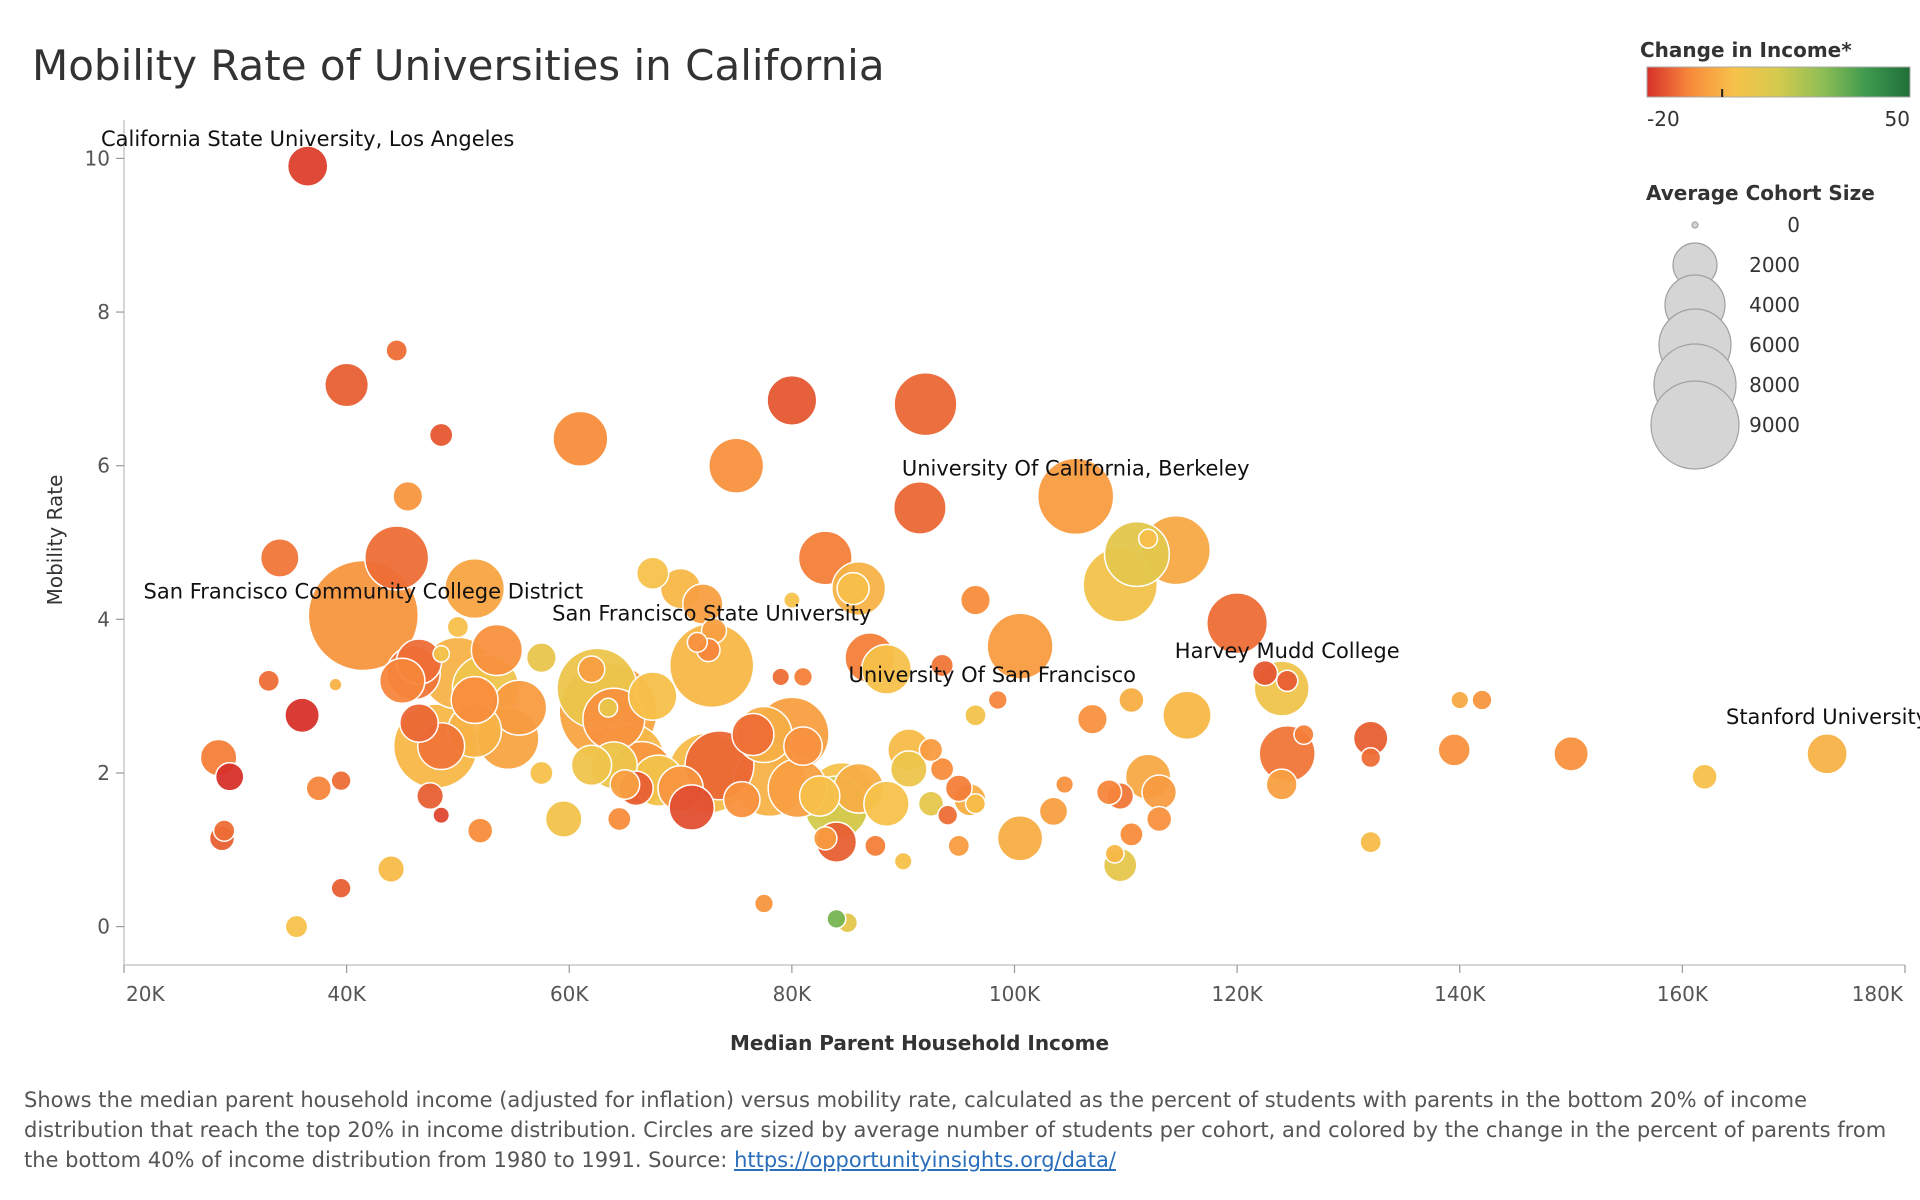 This screenshot has height=1200, width=1920. I want to click on x-tick-label: 80K, so click(792, 994).